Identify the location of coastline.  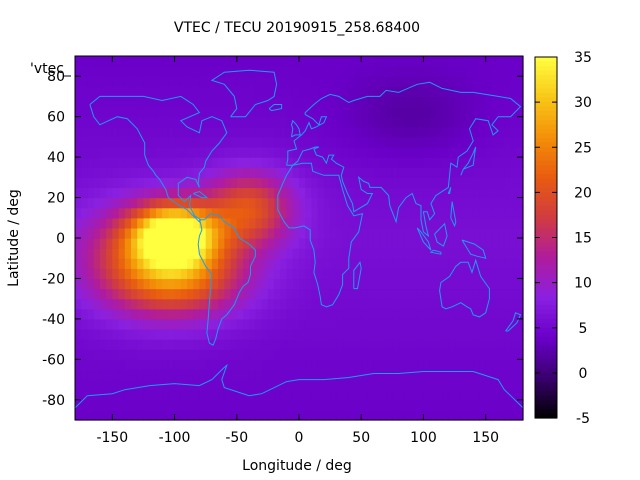
(295, 128).